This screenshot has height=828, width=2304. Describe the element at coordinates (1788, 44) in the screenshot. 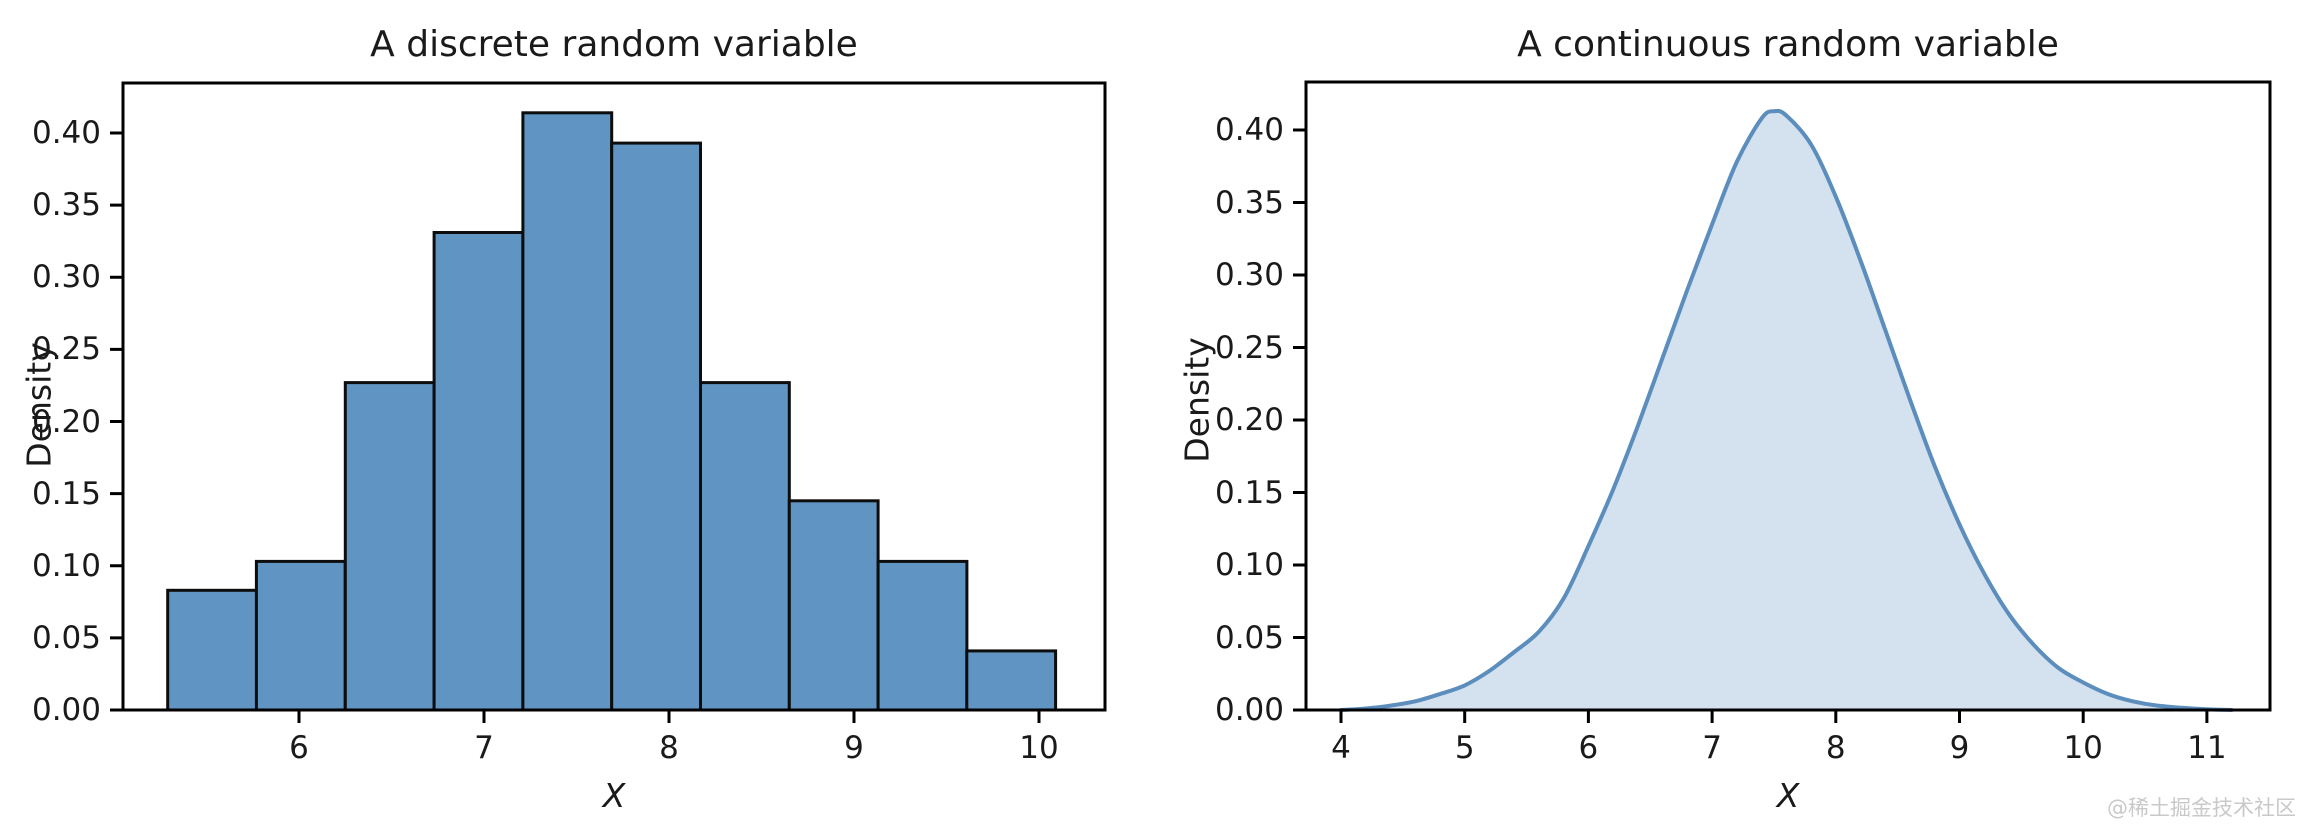

I see `right-chart-title: A continuous random variable` at that location.